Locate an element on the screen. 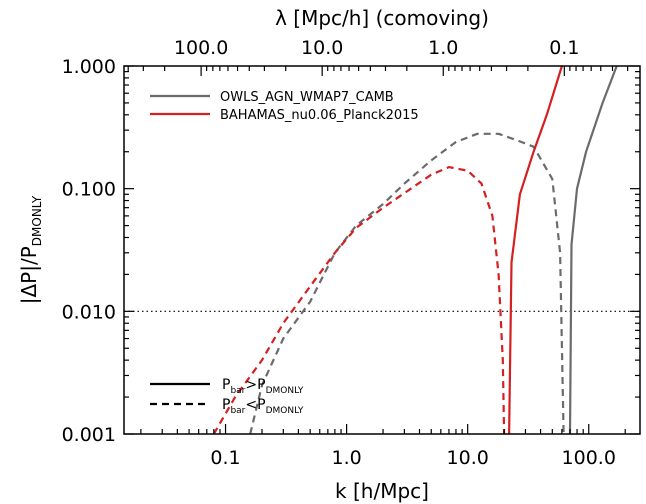 The height and width of the screenshot is (504, 646). top-tick-label: 1.0 is located at coordinates (443, 48).